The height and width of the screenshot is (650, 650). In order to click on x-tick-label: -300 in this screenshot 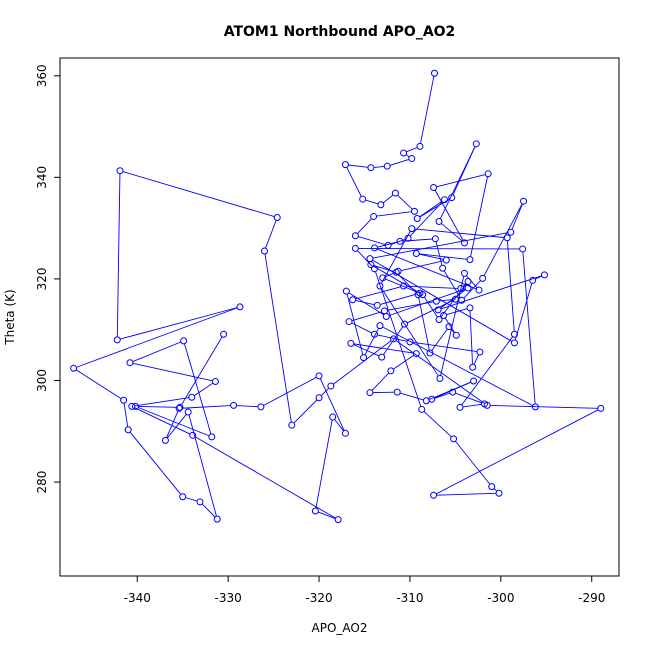, I will do `click(500, 598)`.